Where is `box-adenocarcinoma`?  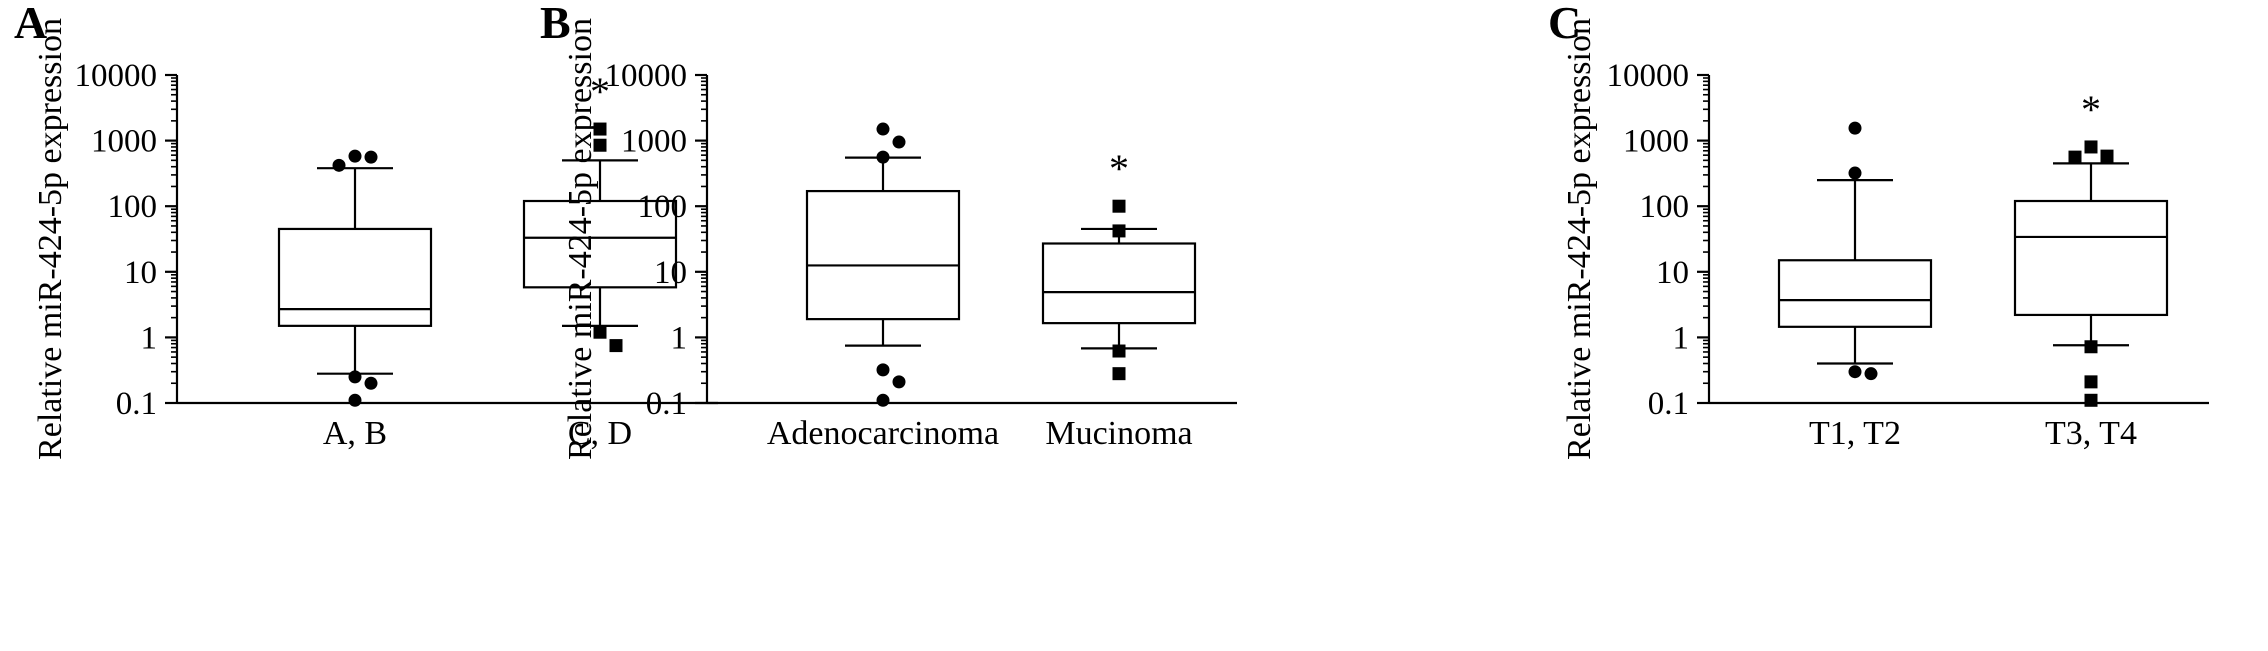 box-adenocarcinoma is located at coordinates (883, 264).